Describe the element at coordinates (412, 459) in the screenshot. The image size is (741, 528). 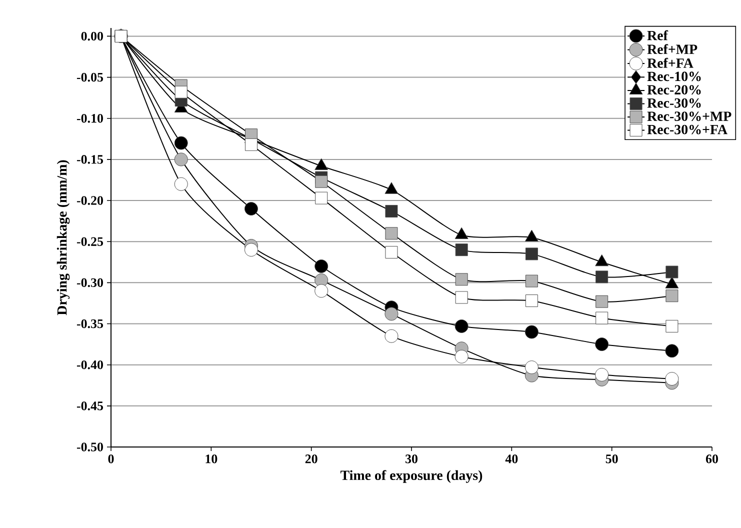
I see `x-tick-label: 30` at that location.